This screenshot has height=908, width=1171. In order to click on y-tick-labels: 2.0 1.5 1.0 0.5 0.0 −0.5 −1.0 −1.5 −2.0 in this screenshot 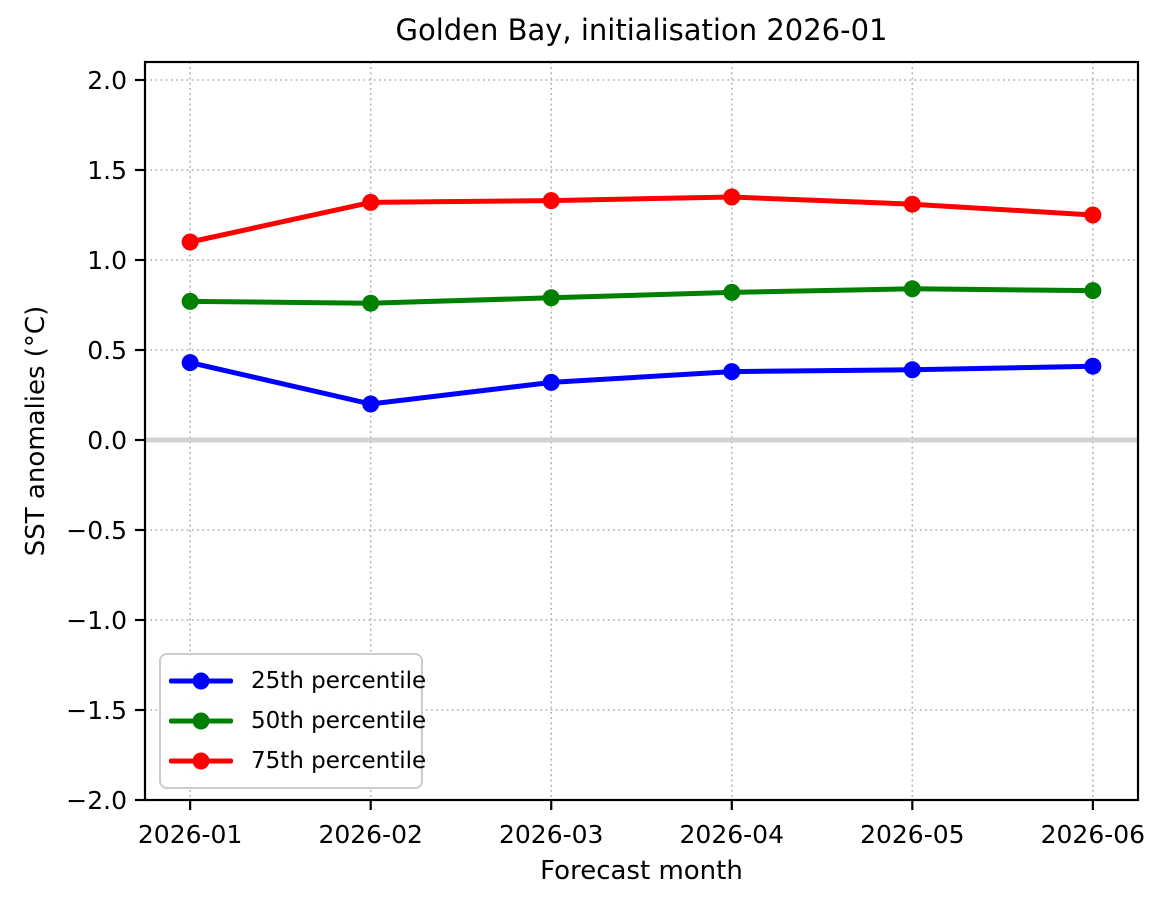, I will do `click(96, 440)`.